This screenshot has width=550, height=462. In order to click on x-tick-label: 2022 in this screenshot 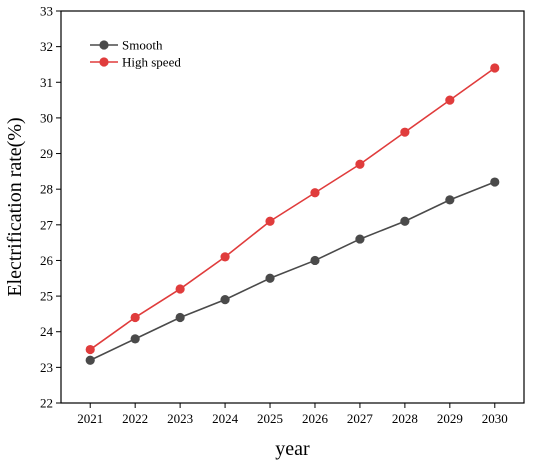, I will do `click(135, 418)`.